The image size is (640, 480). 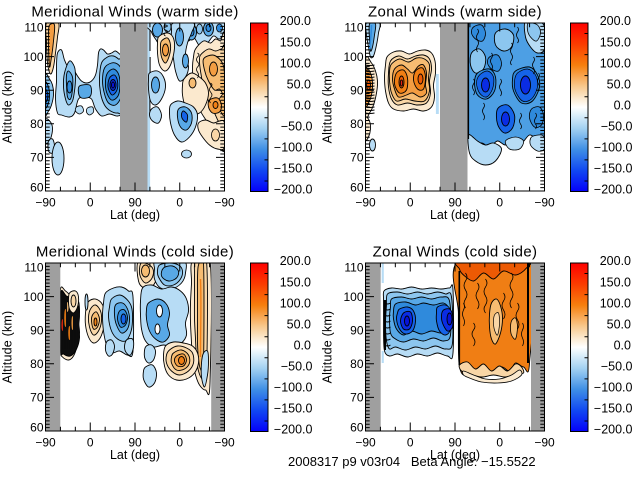 I want to click on svg-text: Meridional Winds (cold side), so click(x=135, y=252).